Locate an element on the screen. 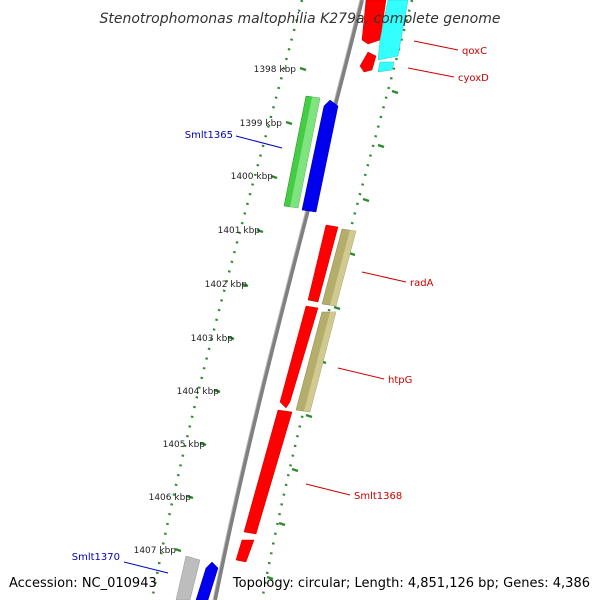 This screenshot has height=600, width=600. leader-qoxc is located at coordinates (436, 45).